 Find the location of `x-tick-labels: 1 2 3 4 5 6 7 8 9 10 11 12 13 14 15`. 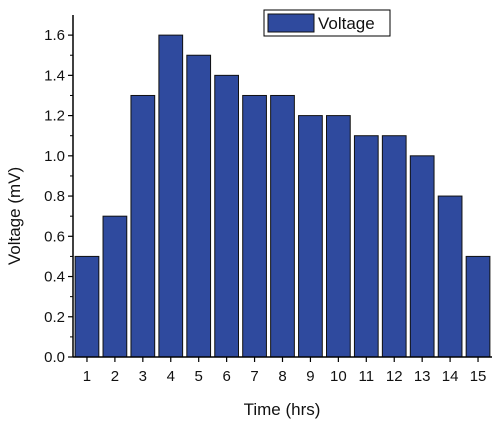

x-tick-labels: 1 2 3 4 5 6 7 8 9 10 11 12 13 14 15 is located at coordinates (285, 376).